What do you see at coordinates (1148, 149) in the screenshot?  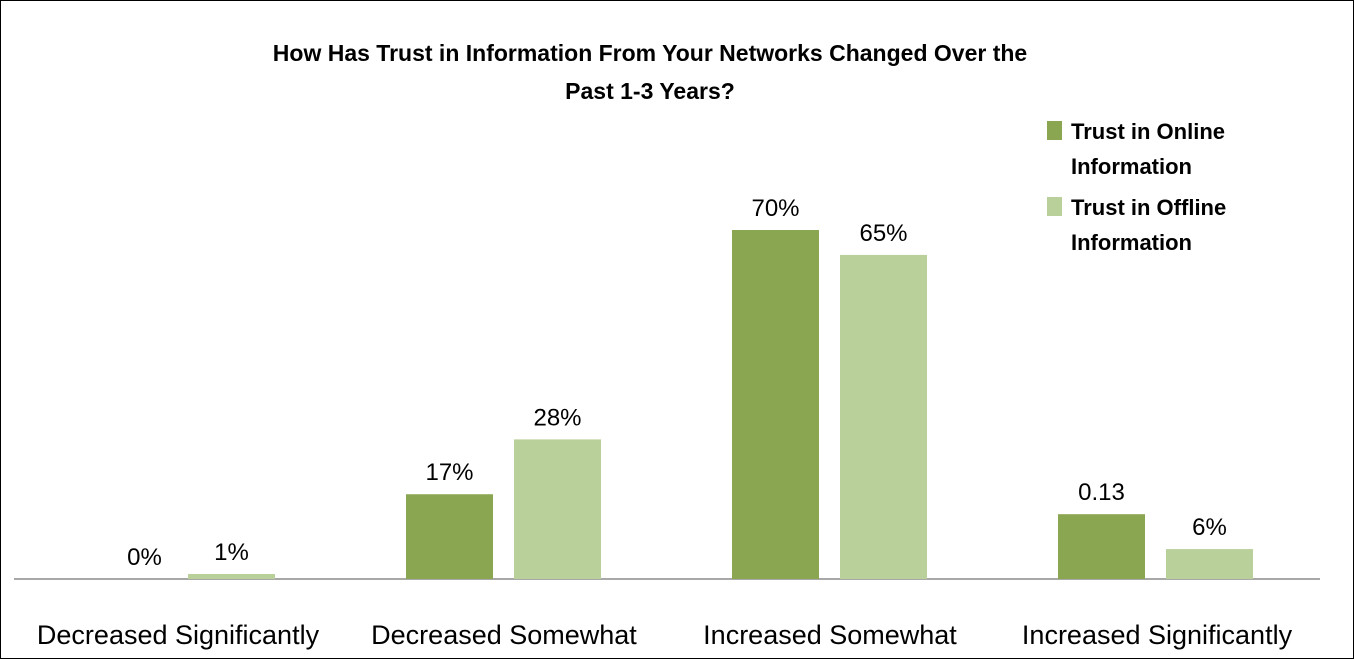 I see `legend-label: Trust in Online Information` at bounding box center [1148, 149].